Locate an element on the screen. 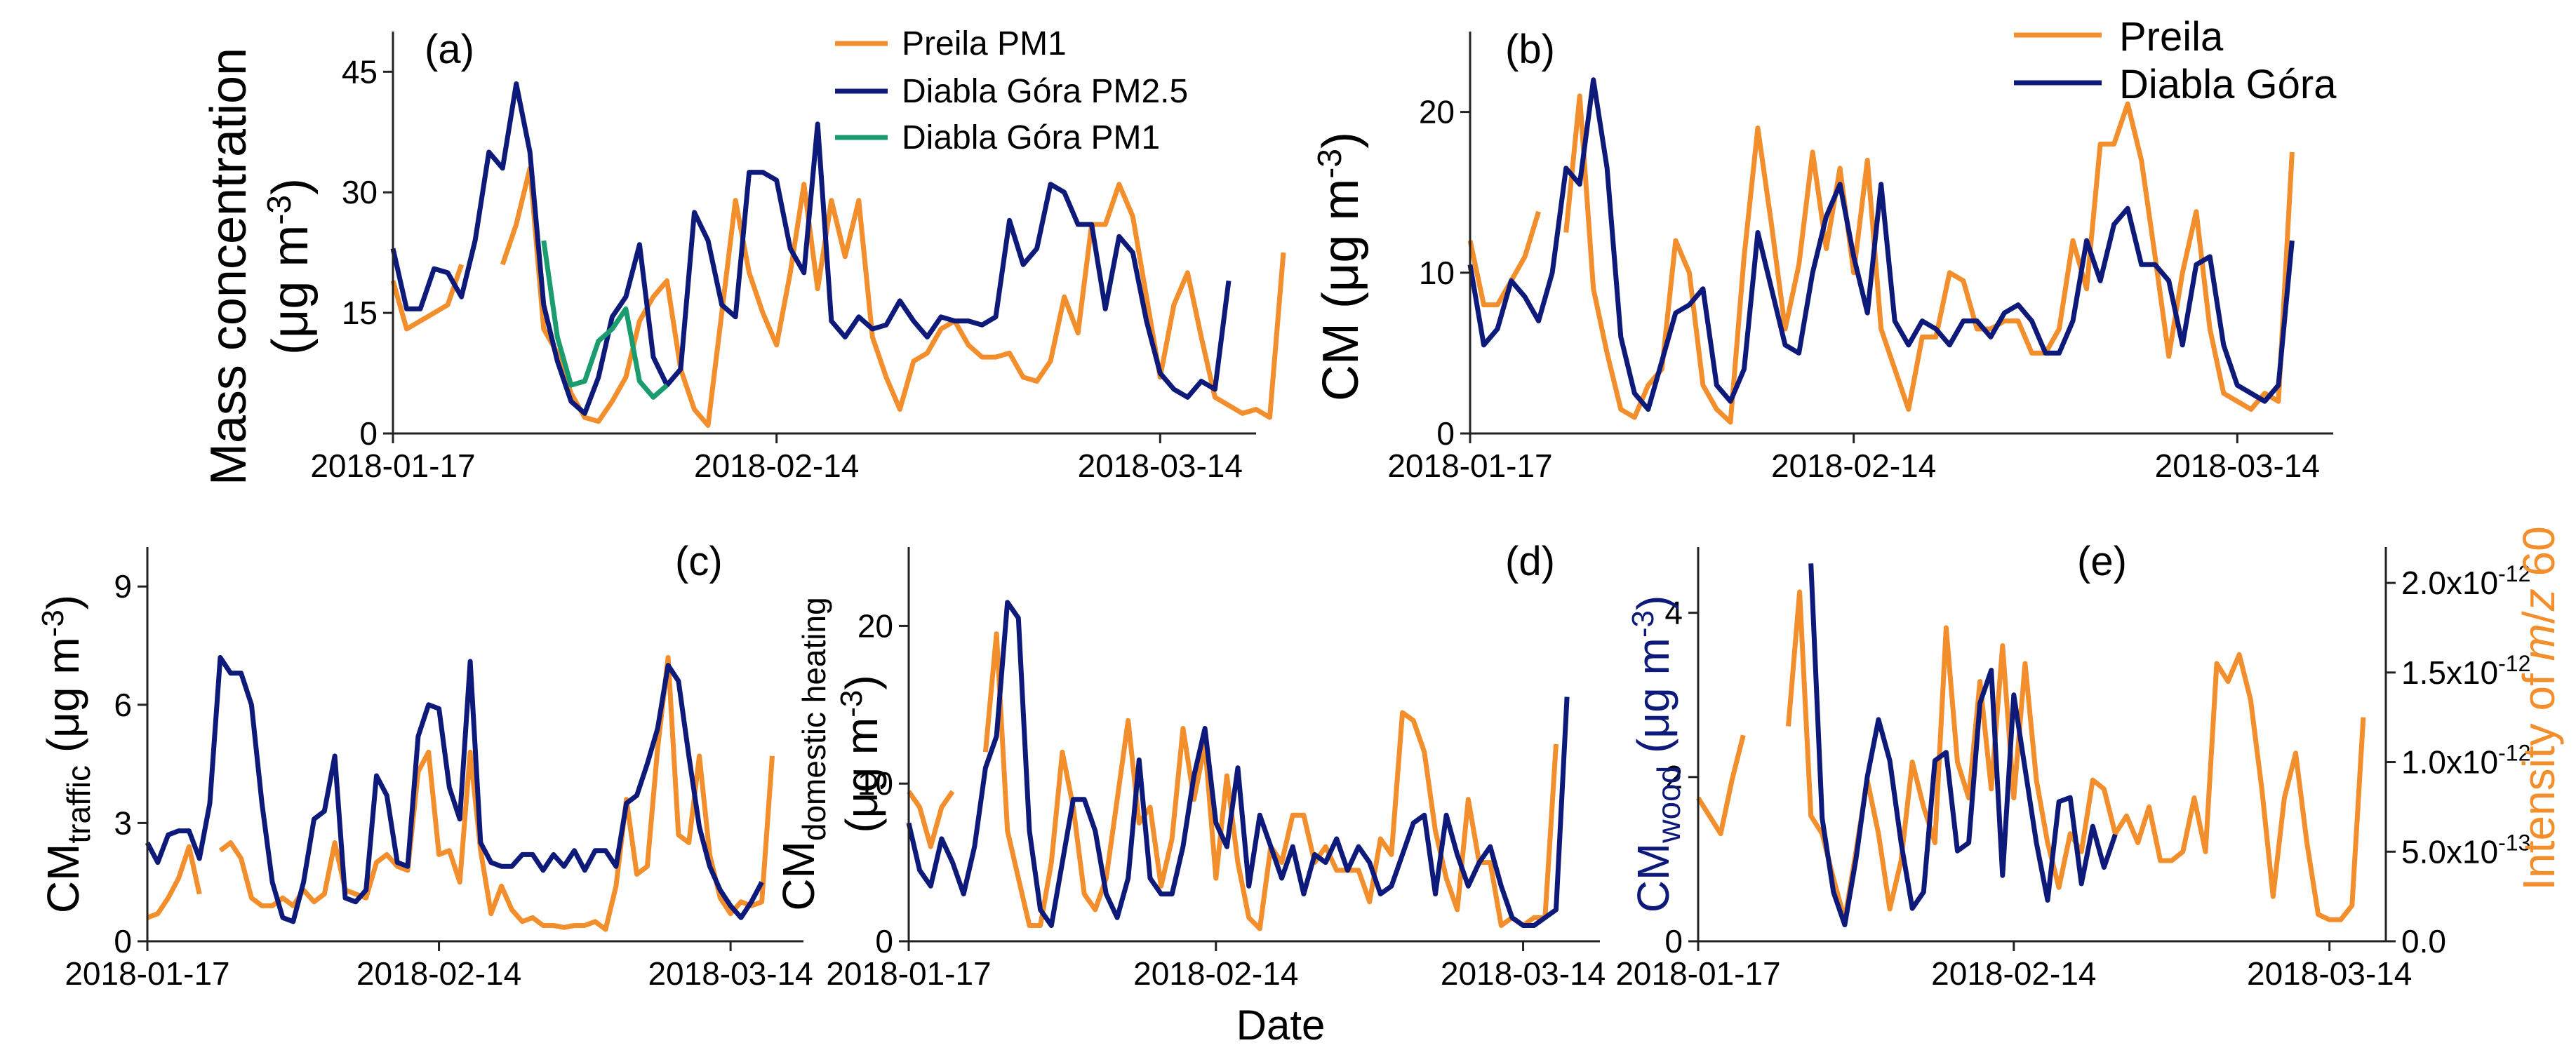 Image resolution: width=2576 pixels, height=1057 pixels. ylabel-sub: domestic heating is located at coordinates (814, 719).